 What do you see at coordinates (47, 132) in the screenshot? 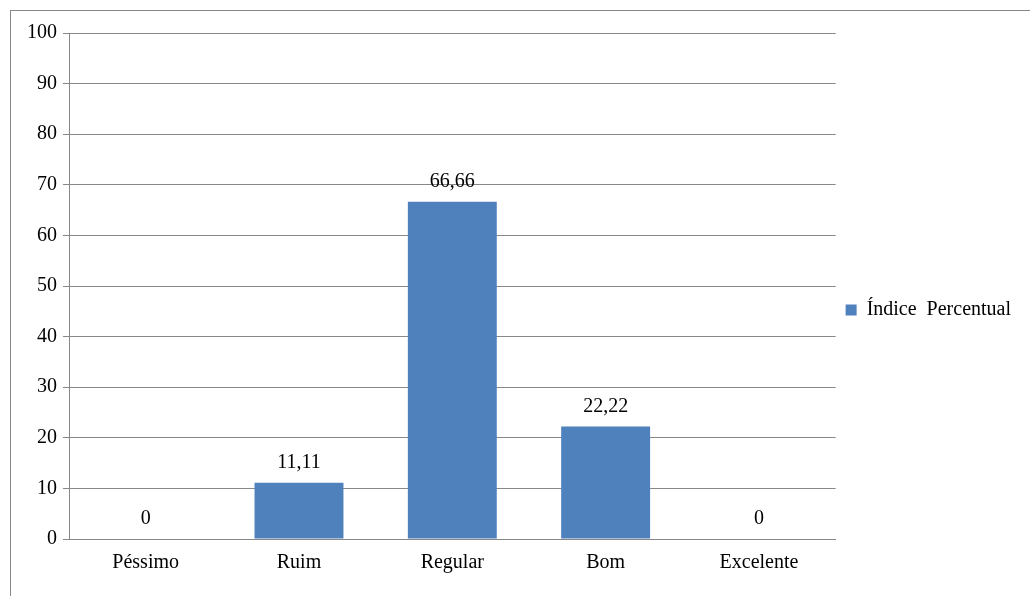
I see `y-tick-label: 80` at bounding box center [47, 132].